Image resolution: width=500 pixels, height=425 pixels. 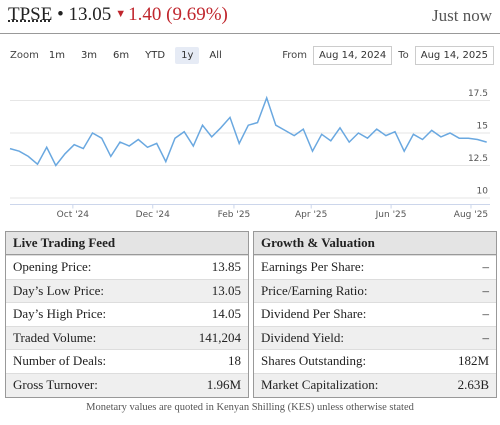 What do you see at coordinates (482, 127) in the screenshot?
I see `y-tick-label: 15` at bounding box center [482, 127].